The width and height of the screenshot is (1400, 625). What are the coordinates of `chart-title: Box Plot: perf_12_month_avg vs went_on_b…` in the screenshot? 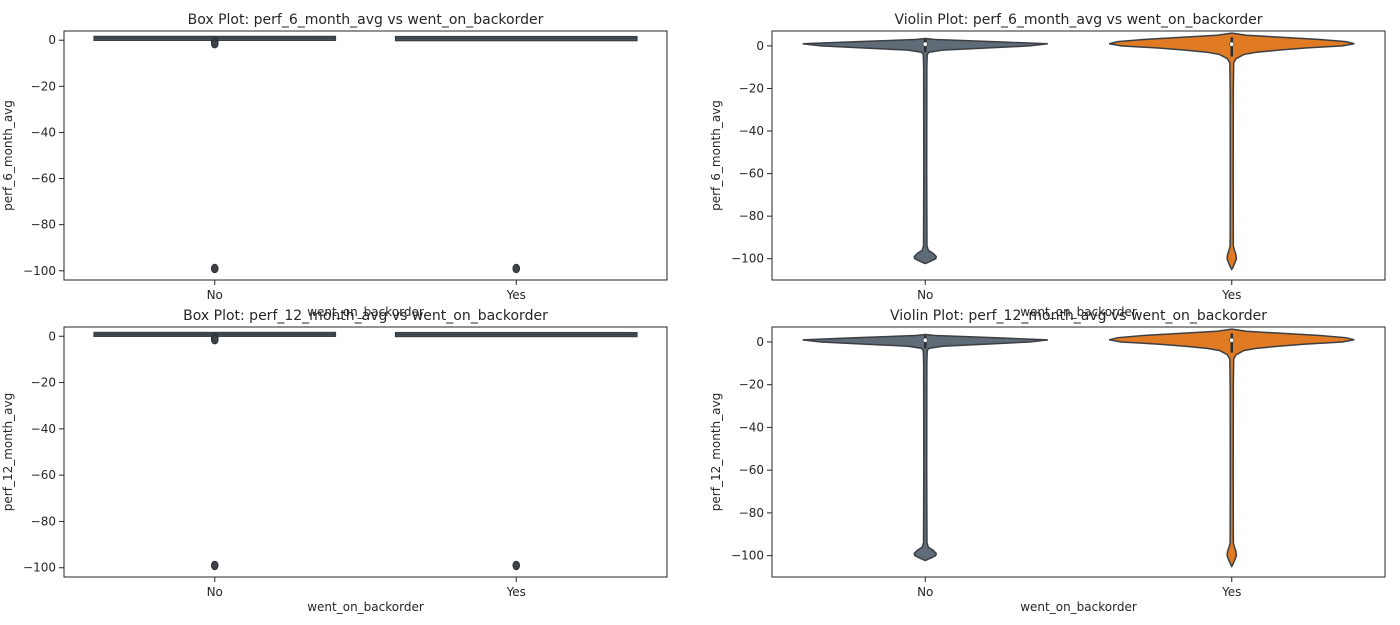 It's located at (365, 316).